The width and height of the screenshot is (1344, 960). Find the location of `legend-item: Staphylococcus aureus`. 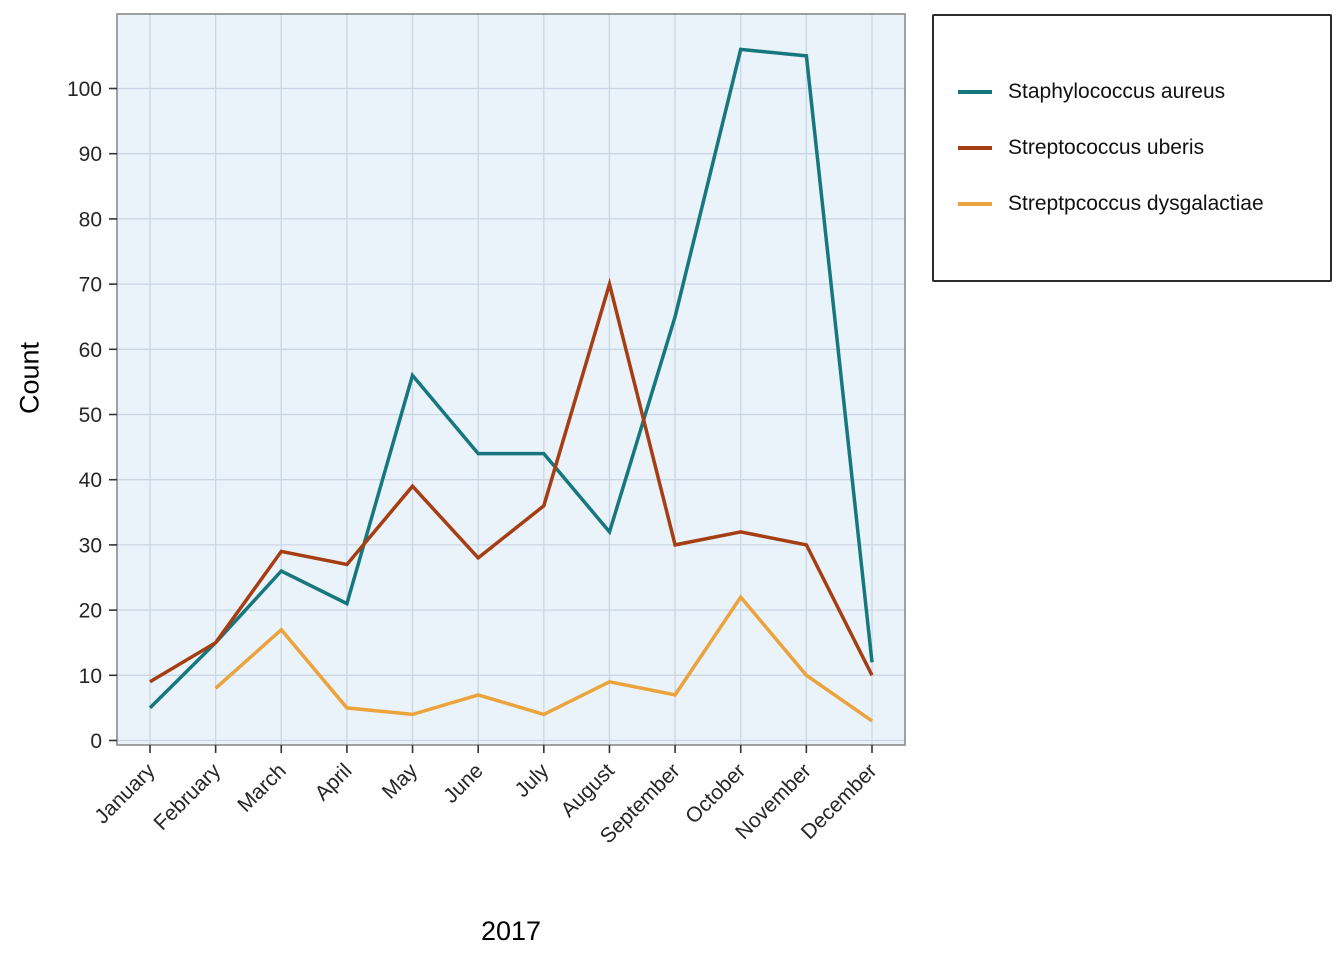

legend-item: Staphylococcus aureus is located at coordinates (1144, 92).